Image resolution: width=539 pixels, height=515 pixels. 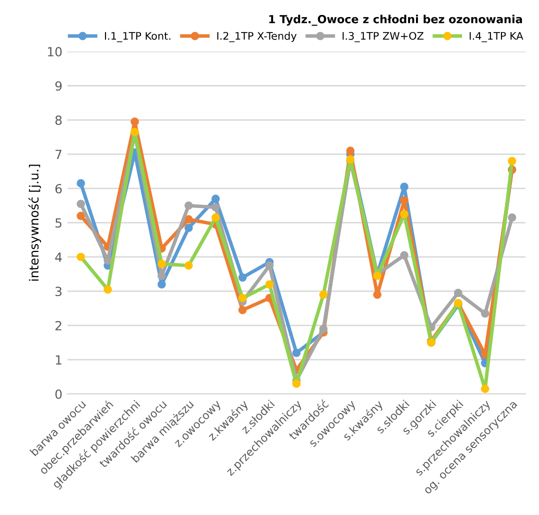 I want to click on legend-label: I.1_1TP Kont., so click(x=137, y=37).